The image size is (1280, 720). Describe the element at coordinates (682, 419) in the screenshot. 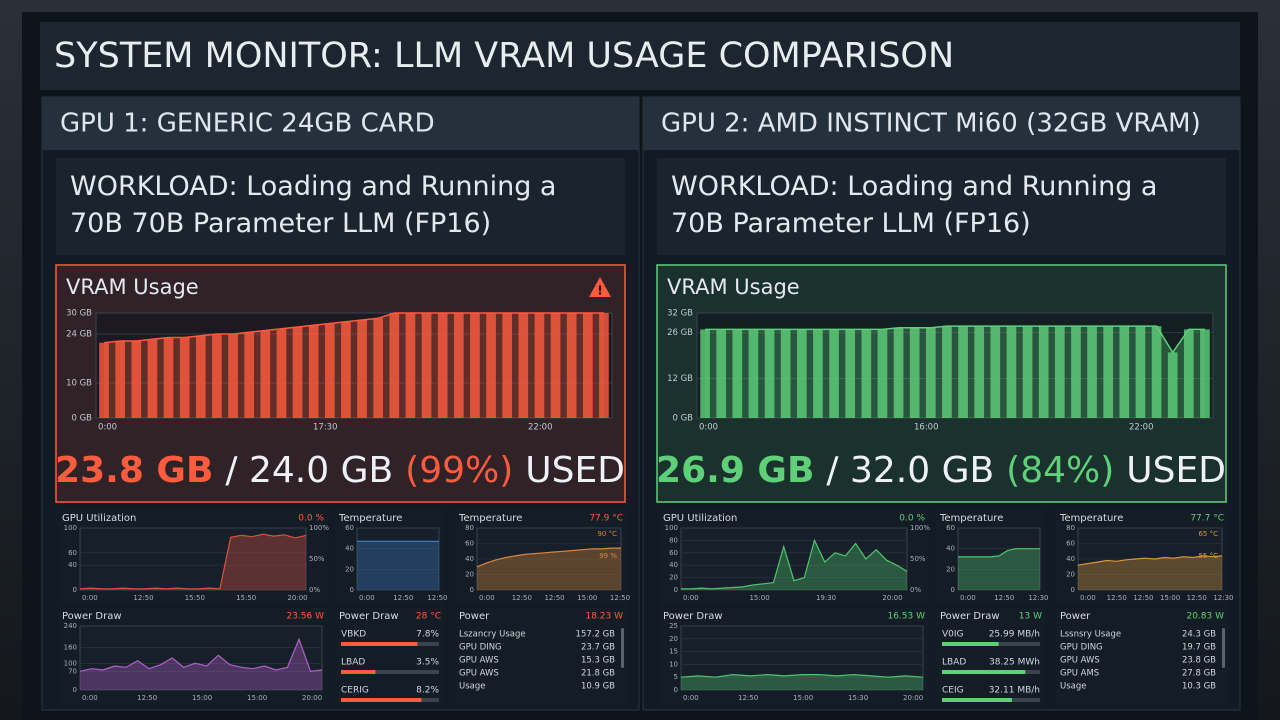

I see `y-tick-label: 0 GB` at that location.